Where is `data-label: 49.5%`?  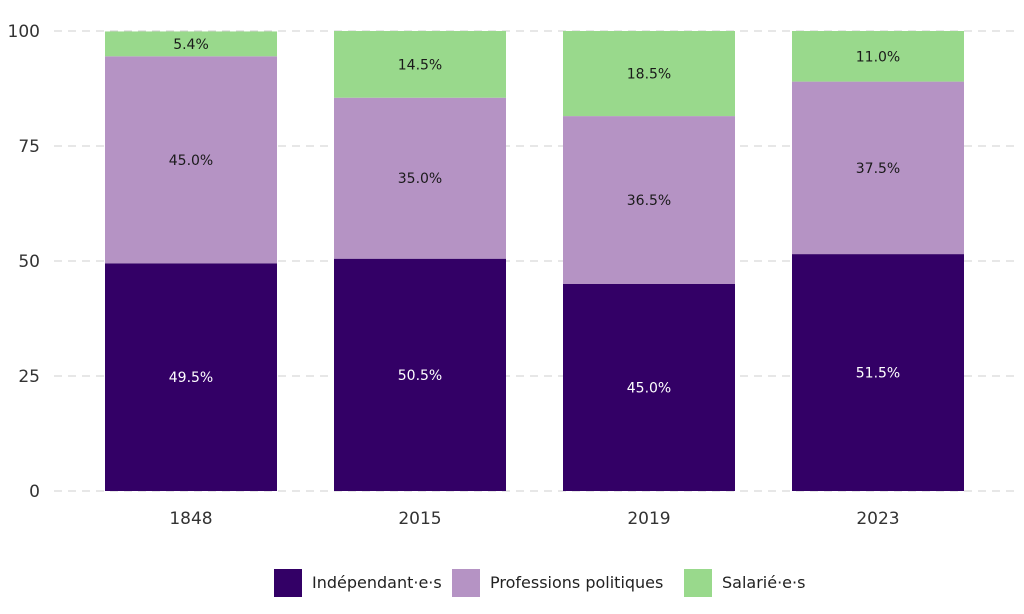 data-label: 49.5% is located at coordinates (191, 378).